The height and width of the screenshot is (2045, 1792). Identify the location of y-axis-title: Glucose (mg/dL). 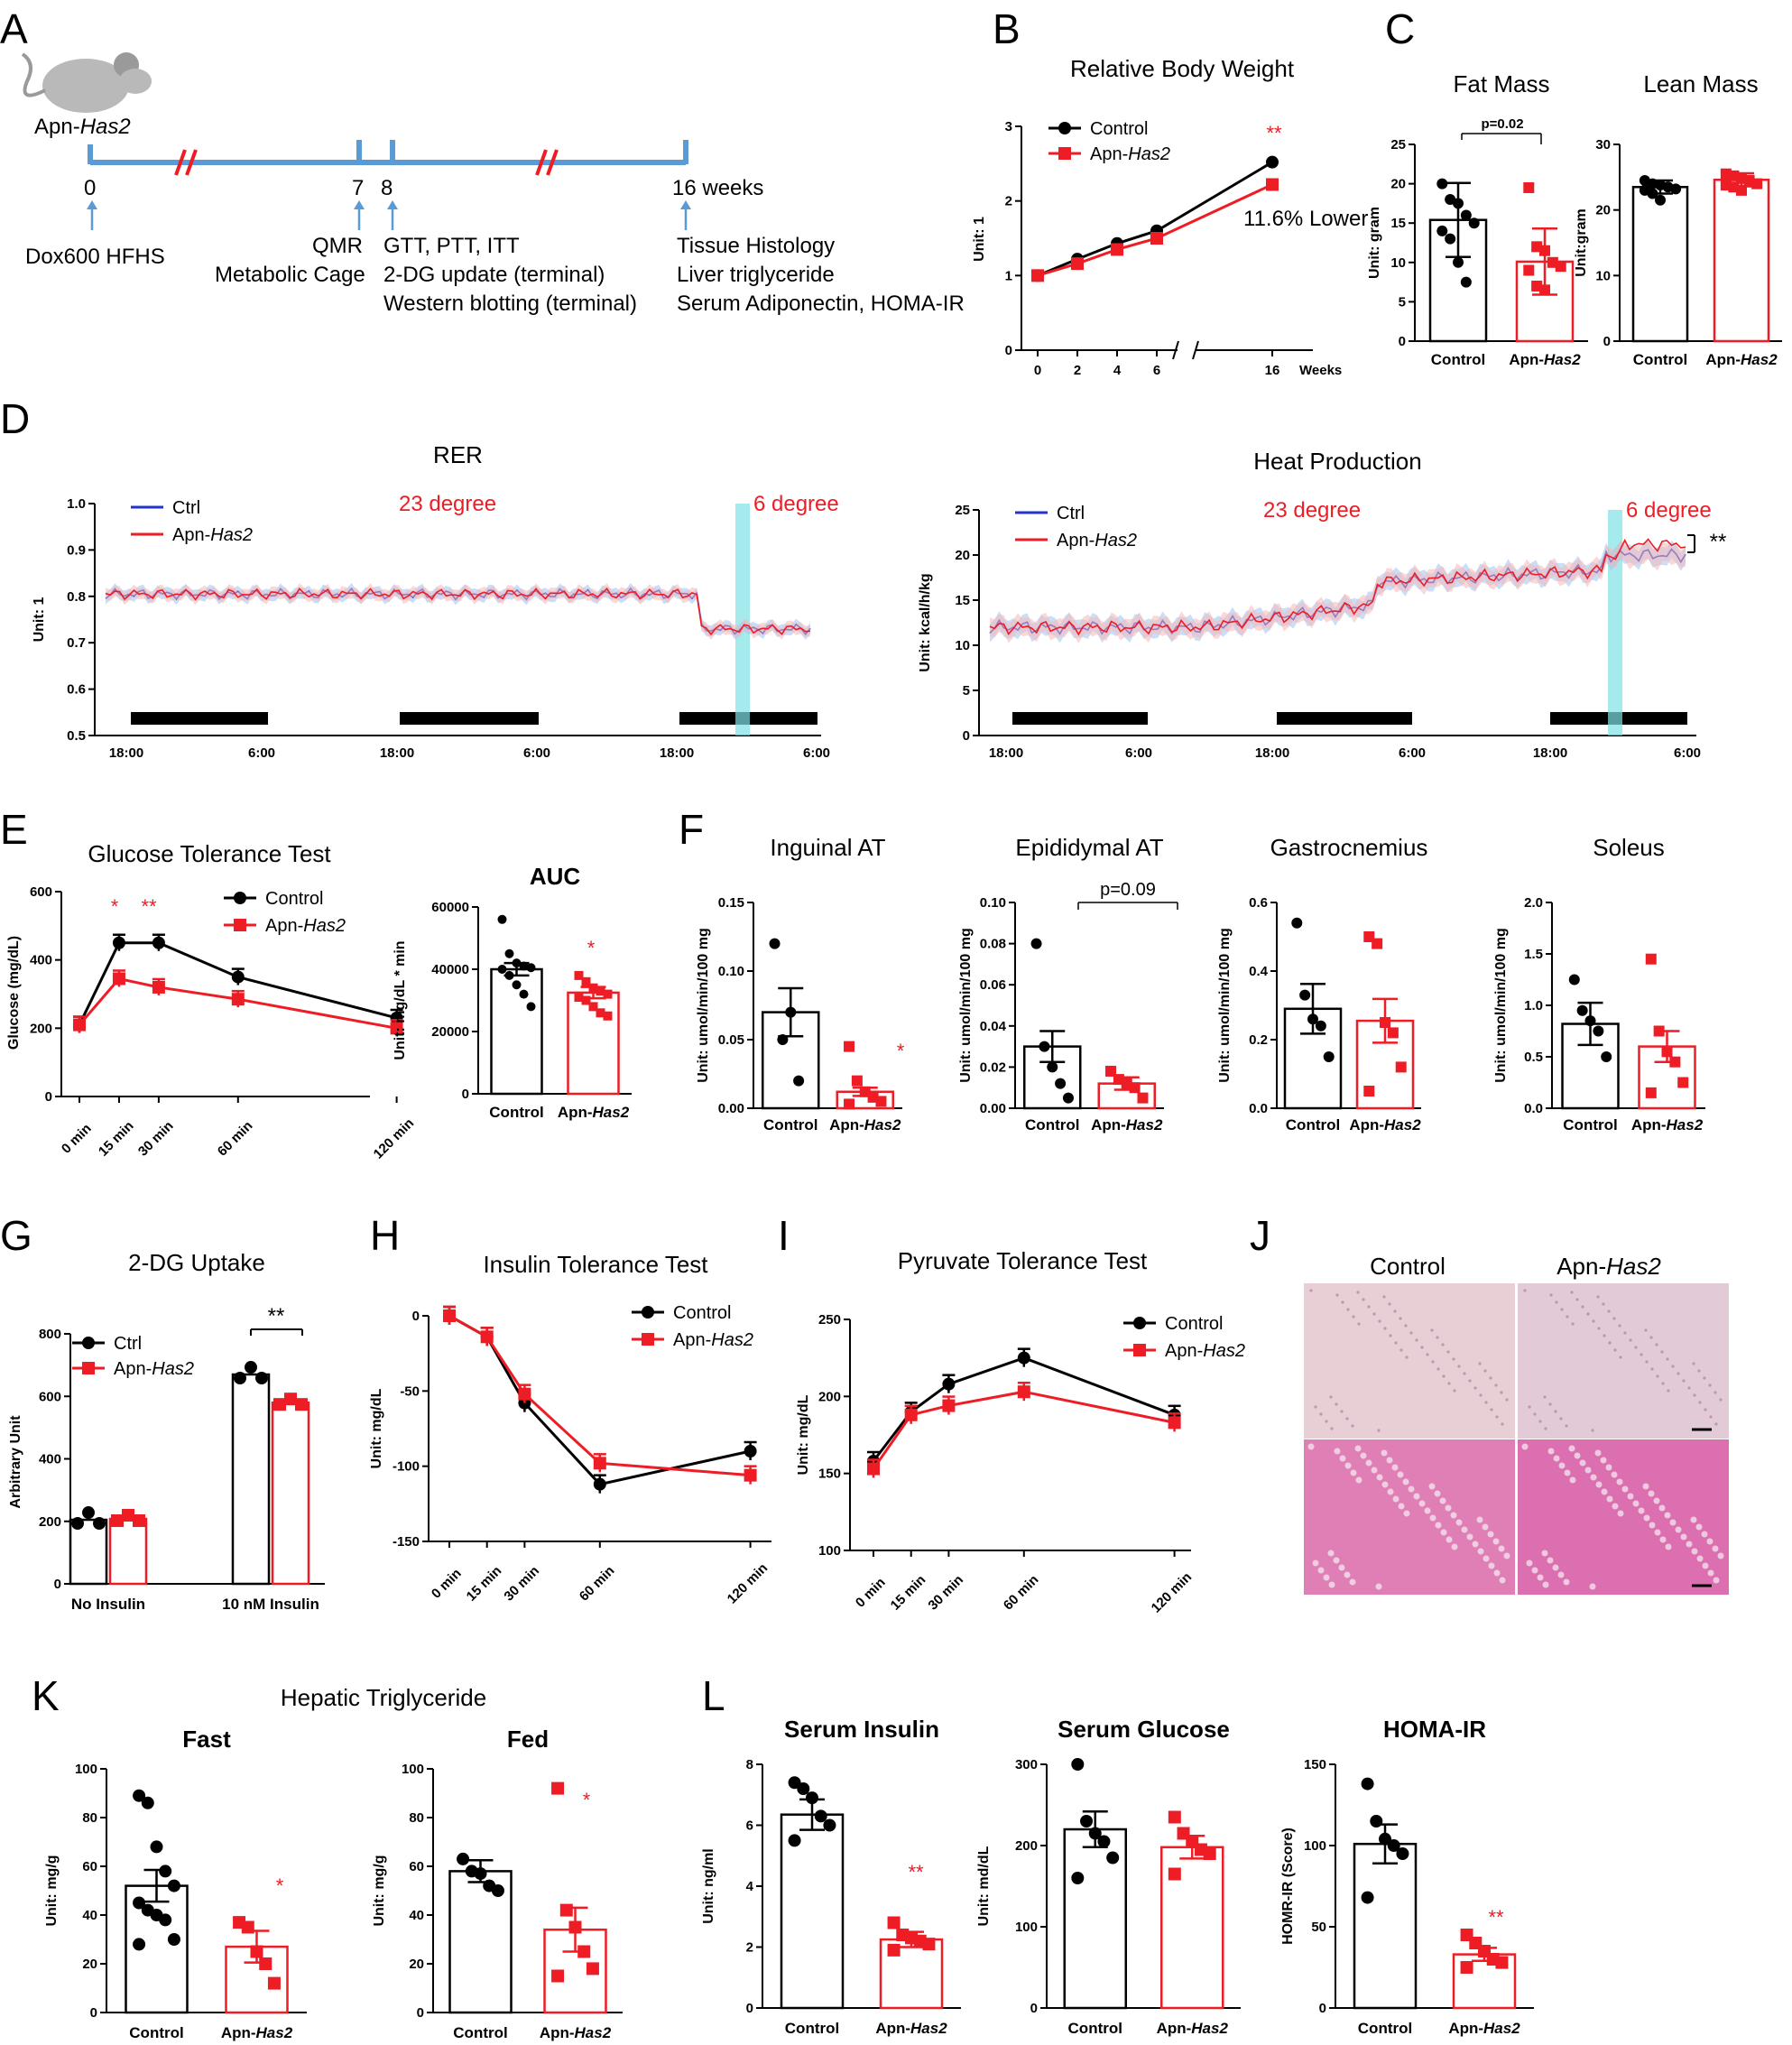
(14, 993).